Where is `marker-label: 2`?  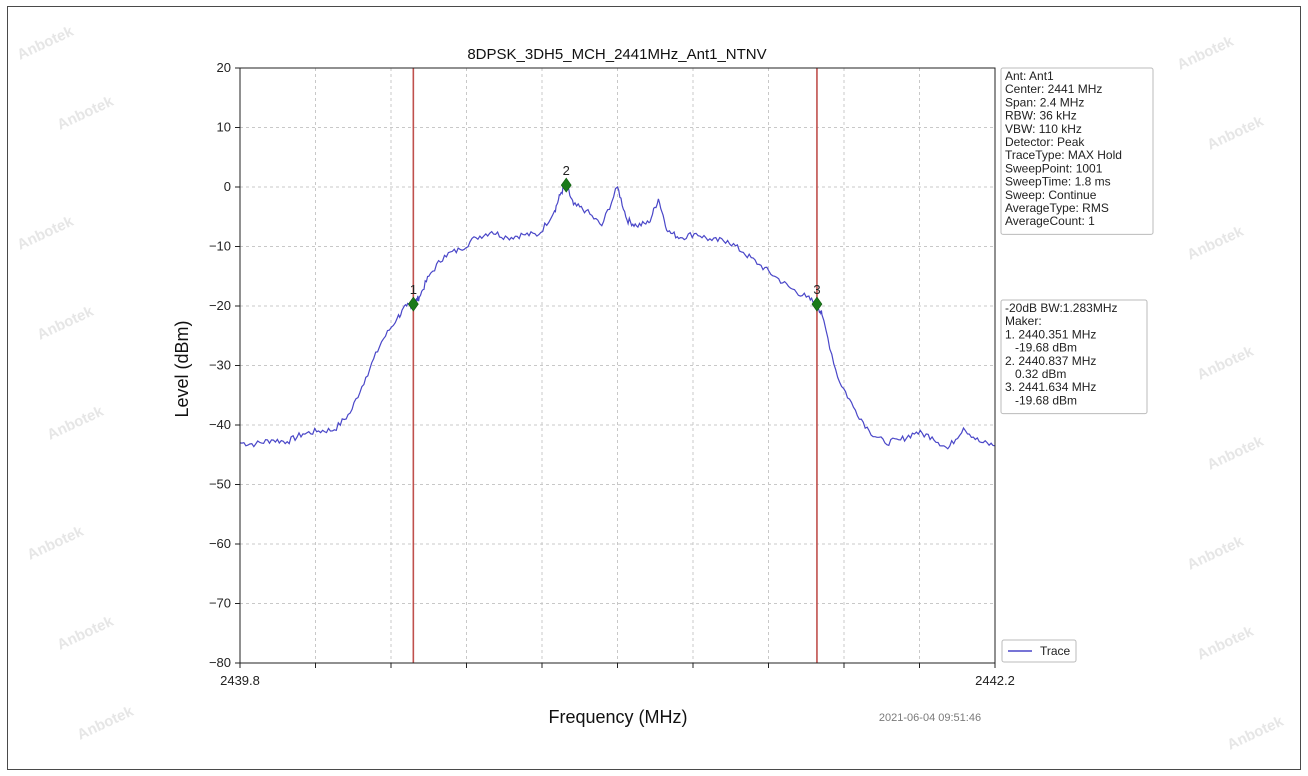
marker-label: 2 is located at coordinates (566, 170).